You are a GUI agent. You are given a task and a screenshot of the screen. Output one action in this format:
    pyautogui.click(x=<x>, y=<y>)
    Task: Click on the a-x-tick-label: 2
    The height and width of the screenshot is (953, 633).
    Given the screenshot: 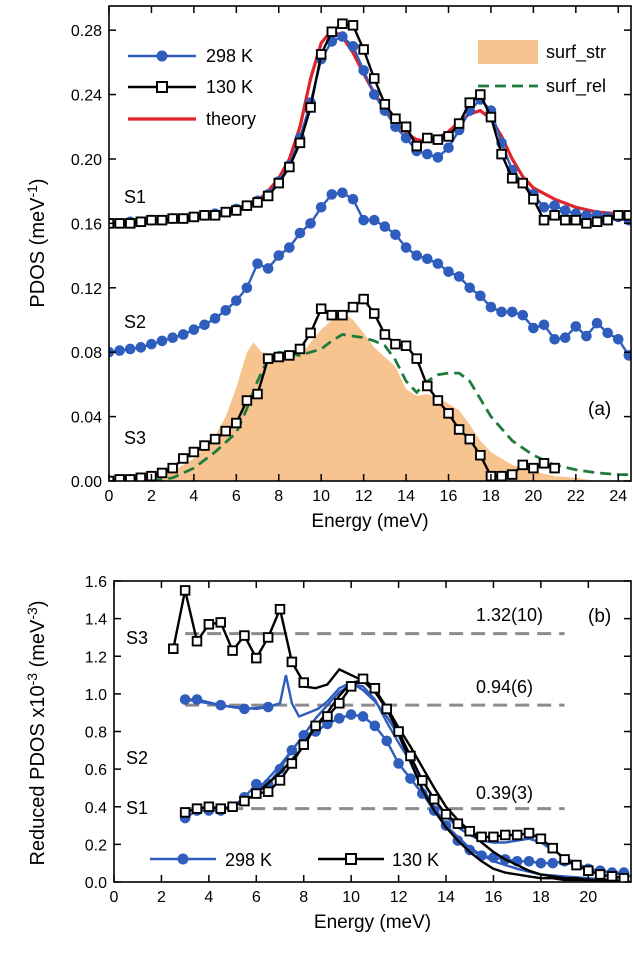 What is the action you would take?
    pyautogui.click(x=151, y=496)
    